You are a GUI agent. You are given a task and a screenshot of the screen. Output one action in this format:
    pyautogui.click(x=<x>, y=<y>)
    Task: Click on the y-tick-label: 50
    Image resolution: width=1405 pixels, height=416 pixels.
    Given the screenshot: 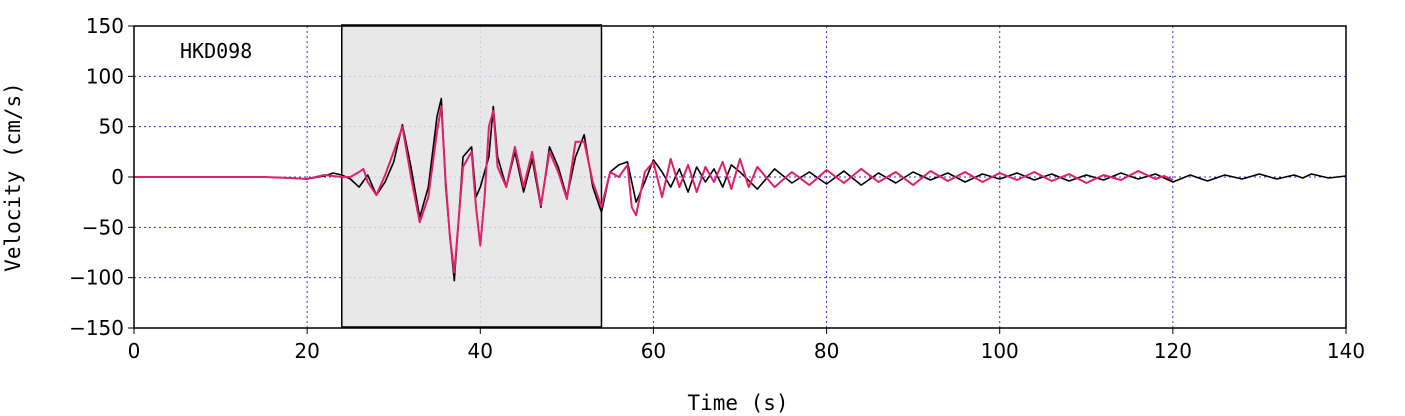 What is the action you would take?
    pyautogui.click(x=111, y=127)
    